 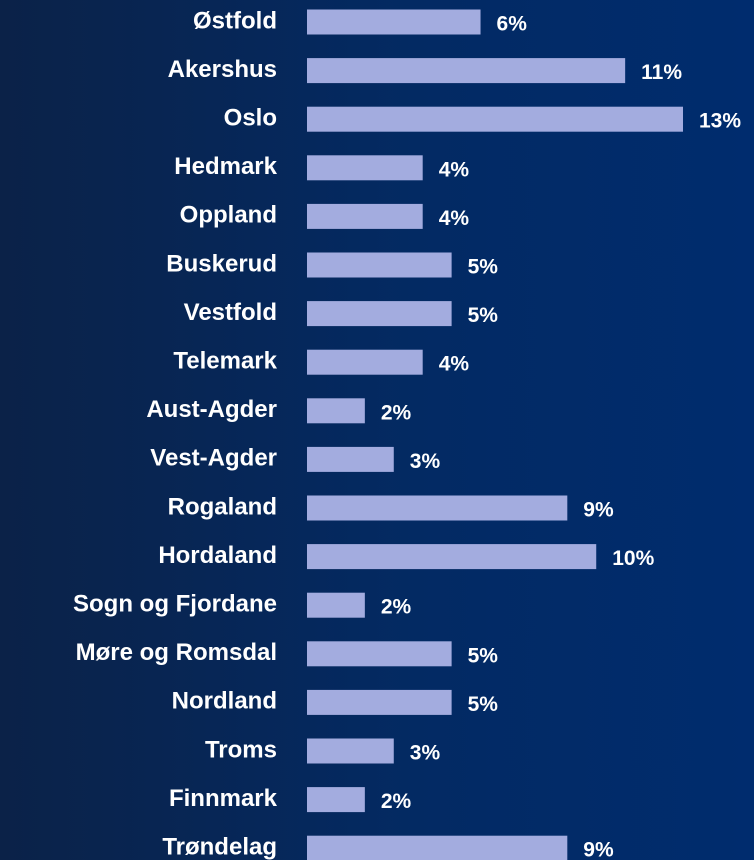 What do you see at coordinates (512, 24) in the screenshot?
I see `value-label: 6%` at bounding box center [512, 24].